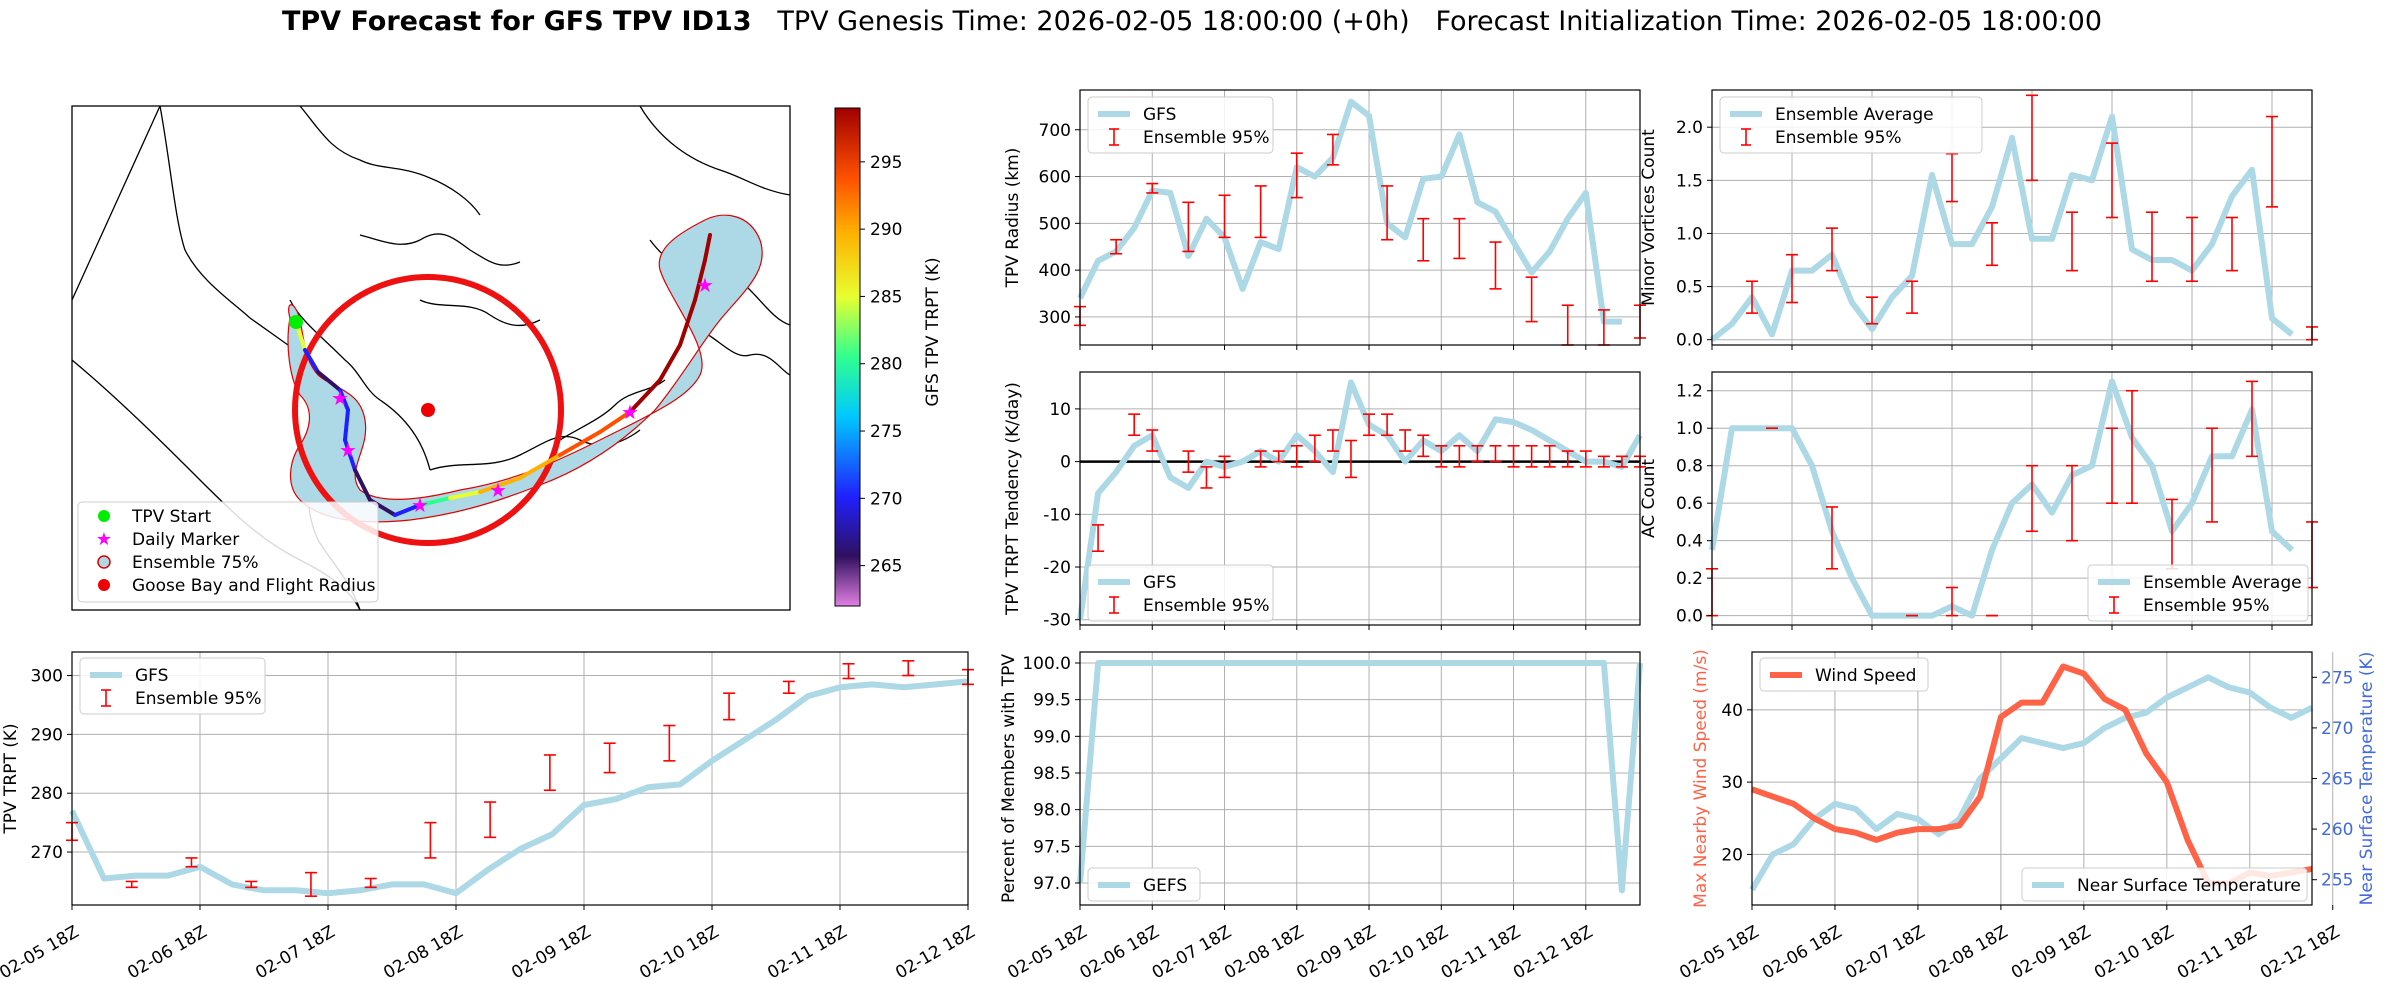  What do you see at coordinates (1689, 288) in the screenshot?
I see `y-tick-label: 0.5` at bounding box center [1689, 288].